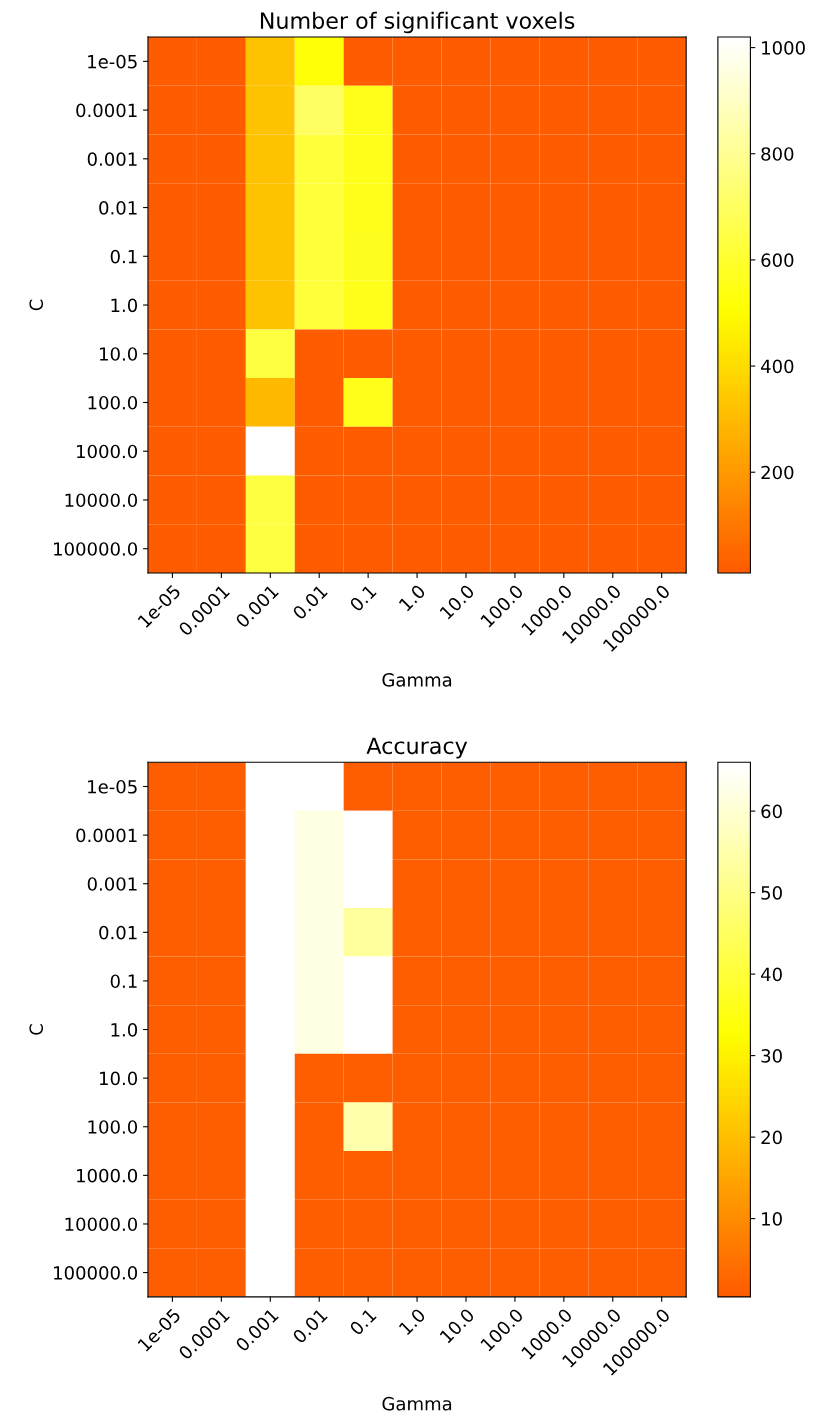 The image size is (813, 1422). Describe the element at coordinates (772, 1219) in the screenshot. I see `color-bar-label: 10` at that location.